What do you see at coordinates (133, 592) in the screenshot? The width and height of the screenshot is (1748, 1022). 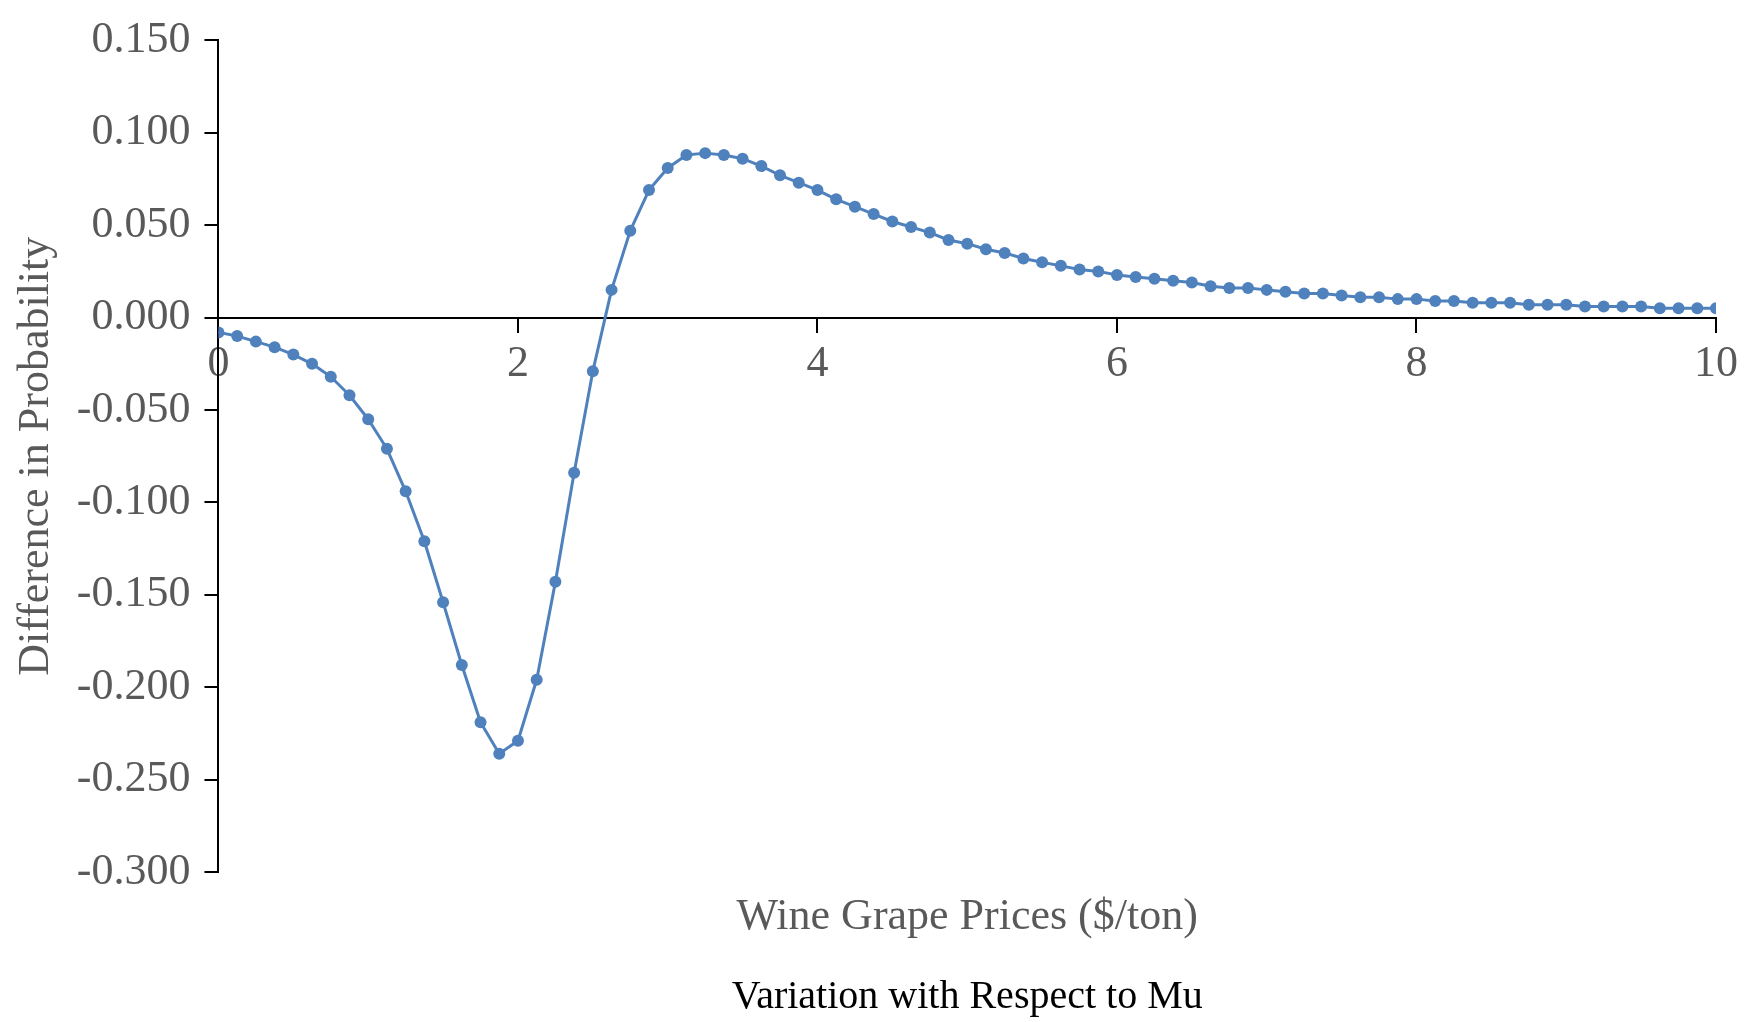 I see `y-tick-label: -0.150` at bounding box center [133, 592].